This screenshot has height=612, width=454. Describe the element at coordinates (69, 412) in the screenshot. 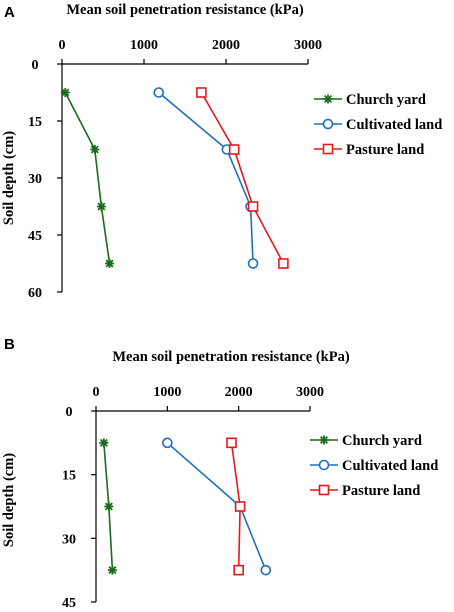

I see `panel-b-y-tick-label: 0` at that location.